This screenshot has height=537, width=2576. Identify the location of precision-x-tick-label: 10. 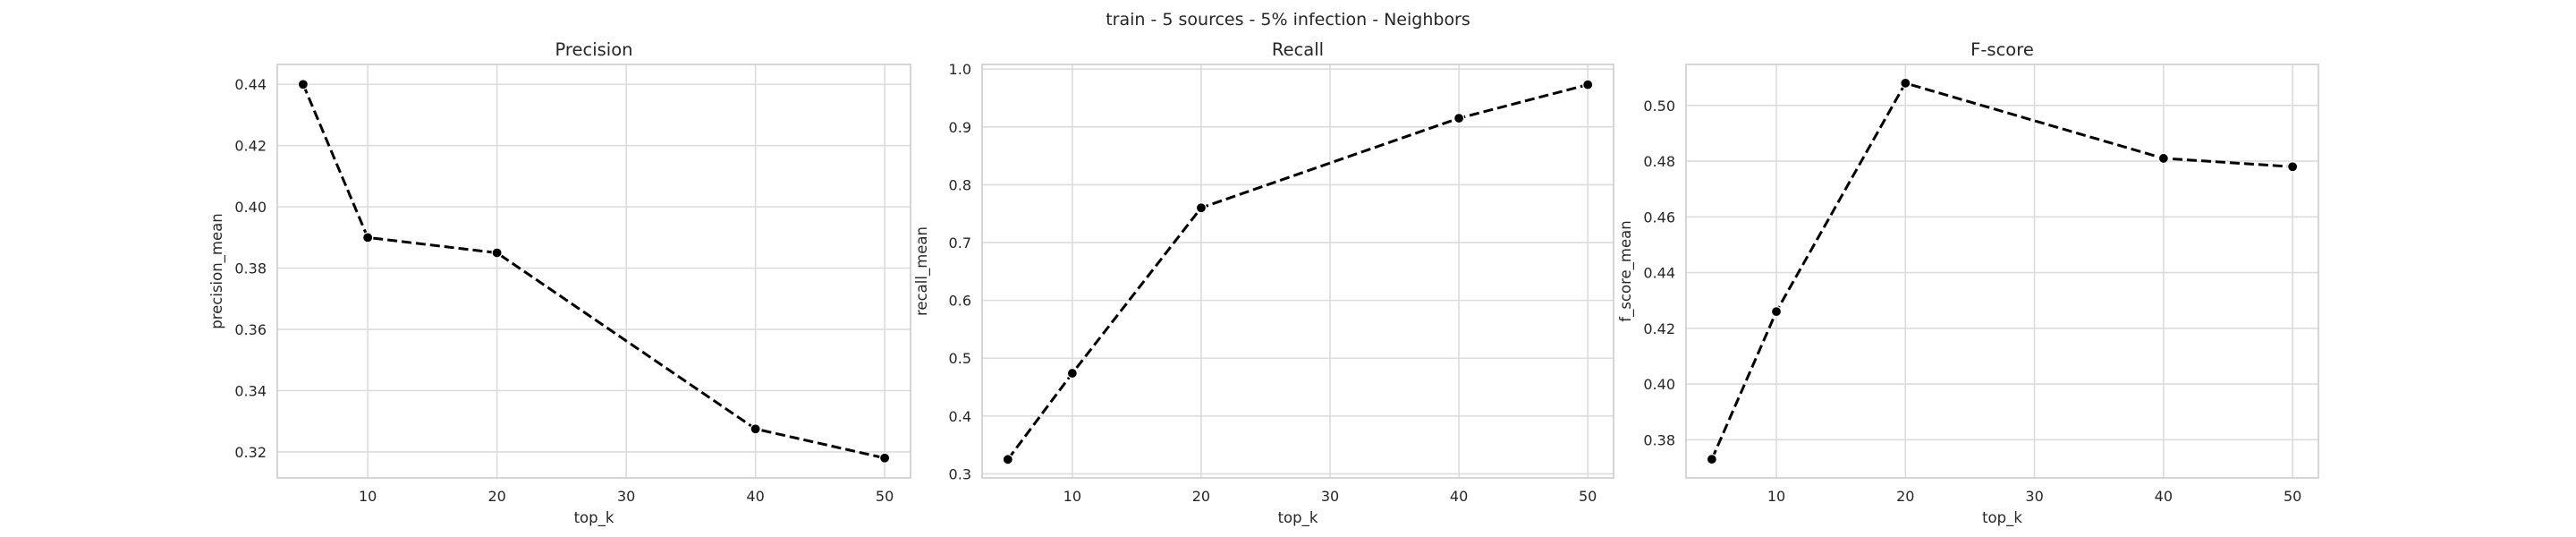
(368, 496).